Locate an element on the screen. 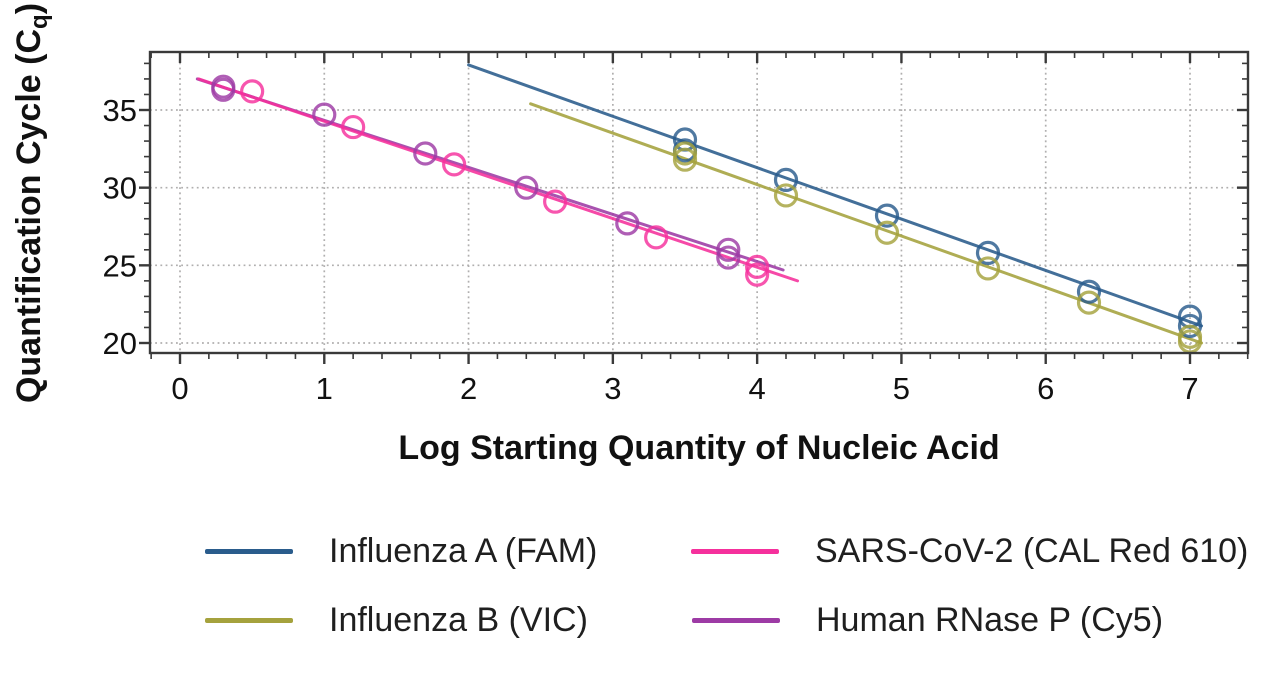  y-tick-label-20: 20 is located at coordinates (120, 343).